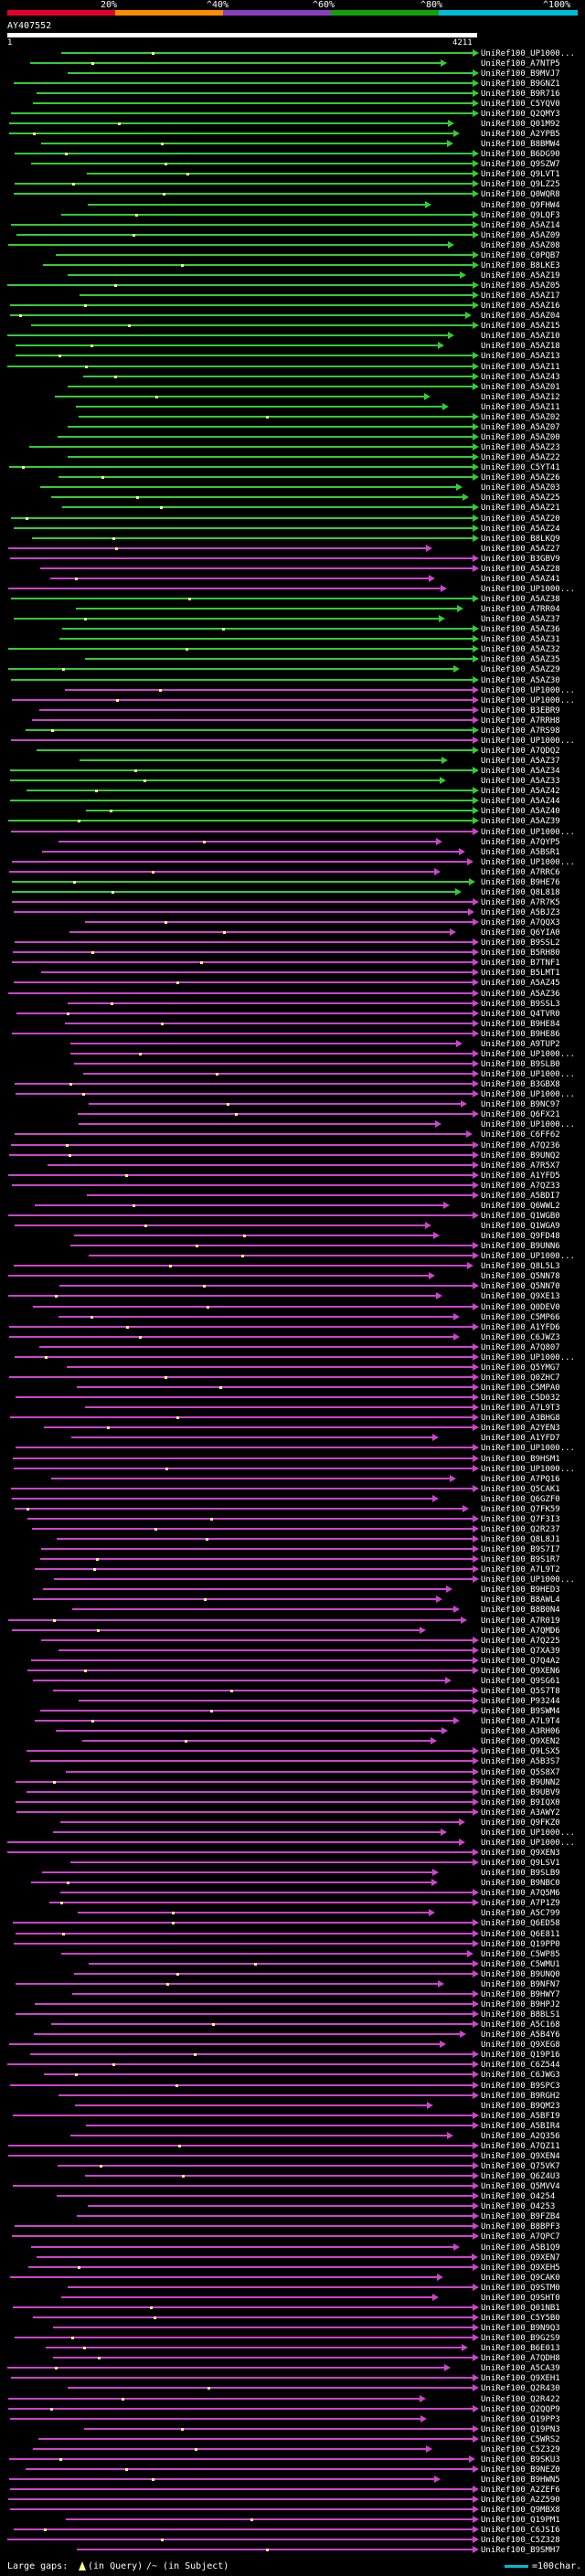  Describe the element at coordinates (520, 1479) in the screenshot. I see `hit-label: UniRef100_A7PQ16` at that location.